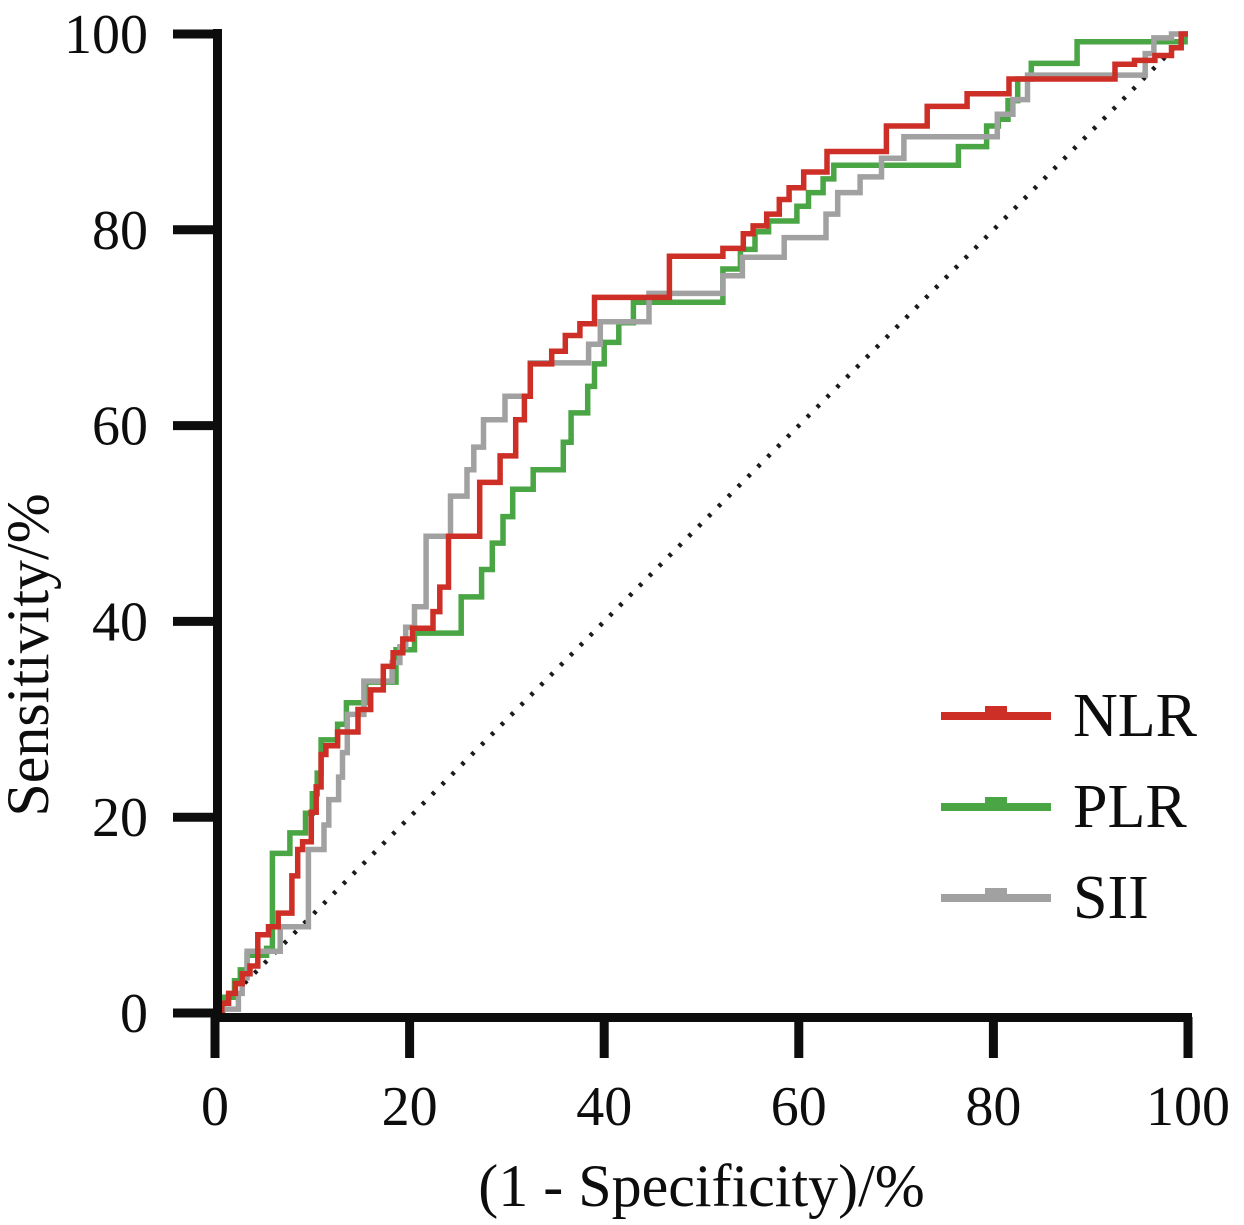 Image resolution: width=1244 pixels, height=1225 pixels. Describe the element at coordinates (799, 1107) in the screenshot. I see `x-tick-label-60: 60` at that location.